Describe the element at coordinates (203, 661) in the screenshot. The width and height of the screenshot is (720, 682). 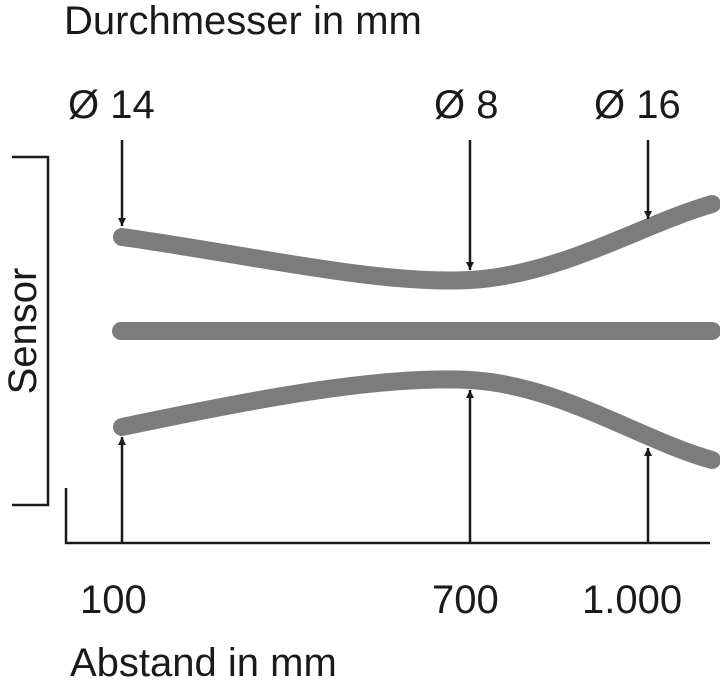
I see `x-axis-label: Abstand in mm` at that location.